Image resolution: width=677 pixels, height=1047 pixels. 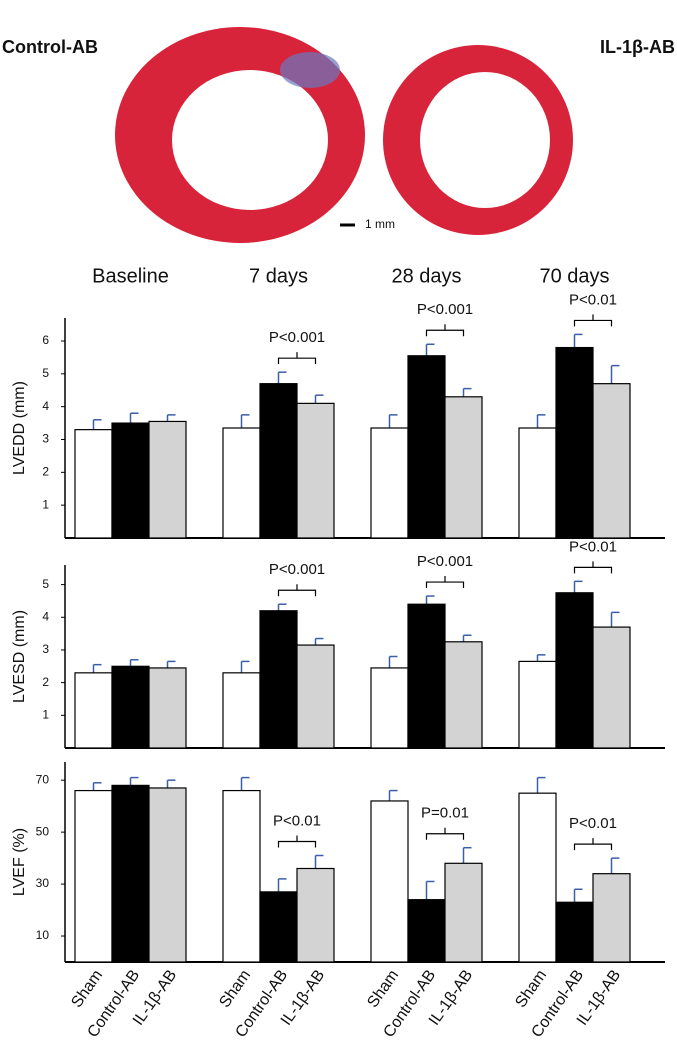 What do you see at coordinates (45, 340) in the screenshot?
I see `y-tick-label: 6` at bounding box center [45, 340].